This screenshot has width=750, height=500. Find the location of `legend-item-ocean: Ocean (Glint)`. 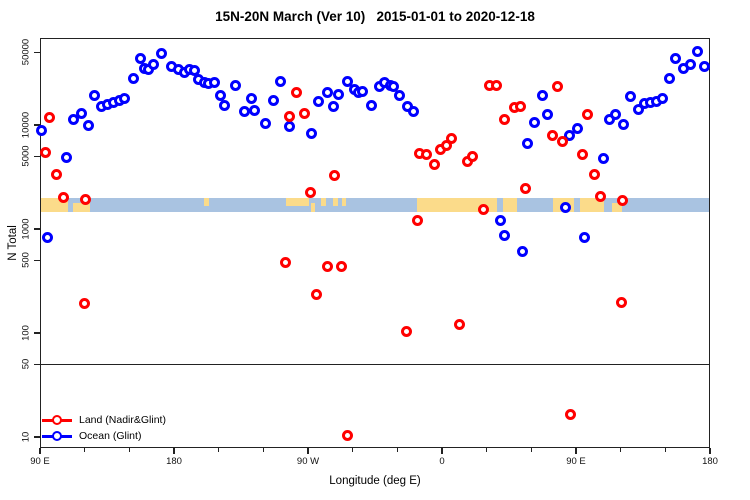

legend-item-ocean: Ocean (Glint) is located at coordinates (104, 436).